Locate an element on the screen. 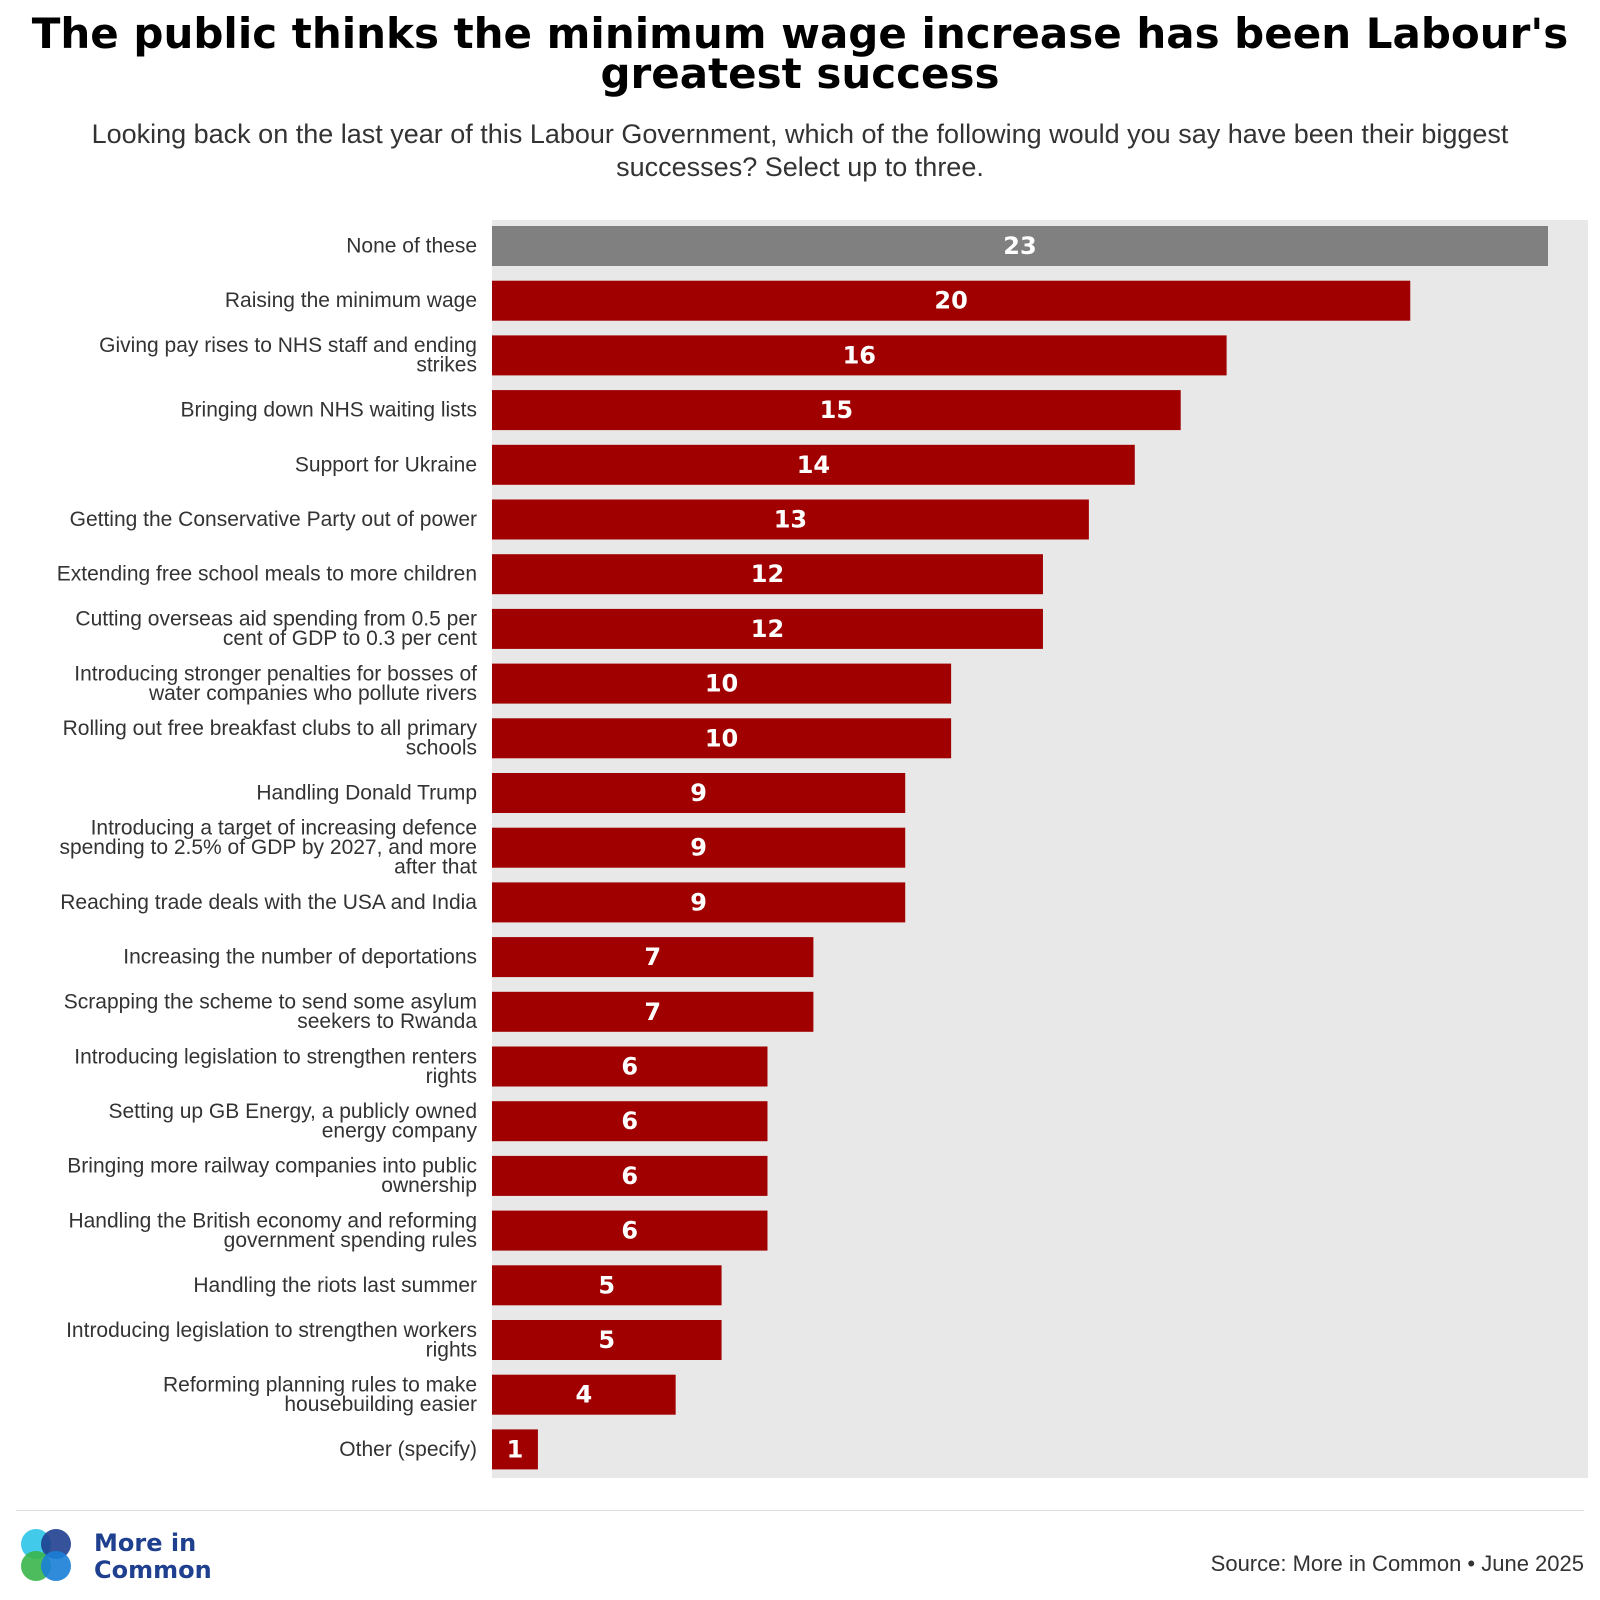 Image resolution: width=1600 pixels, height=1600 pixels. bar-value-label: 16 is located at coordinates (859, 355).